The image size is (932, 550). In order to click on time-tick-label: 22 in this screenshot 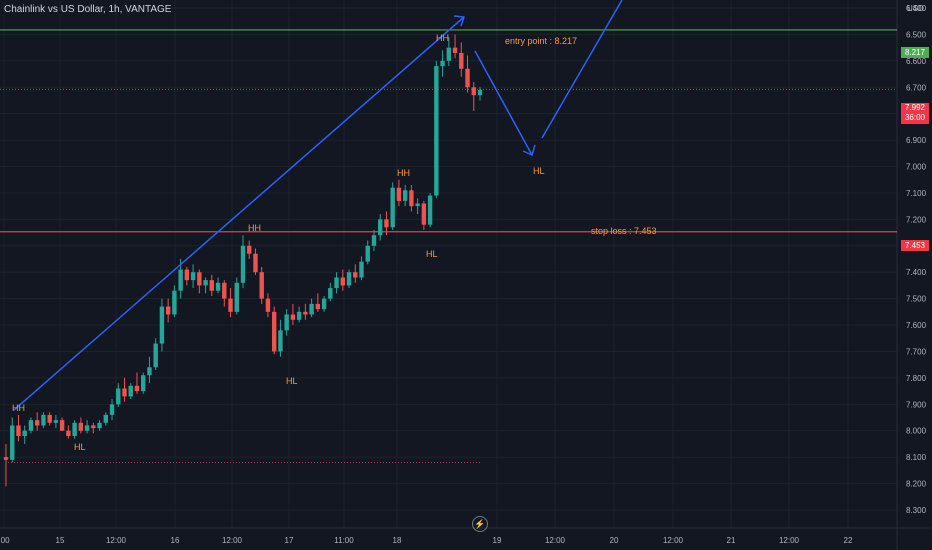, I will do `click(848, 540)`.